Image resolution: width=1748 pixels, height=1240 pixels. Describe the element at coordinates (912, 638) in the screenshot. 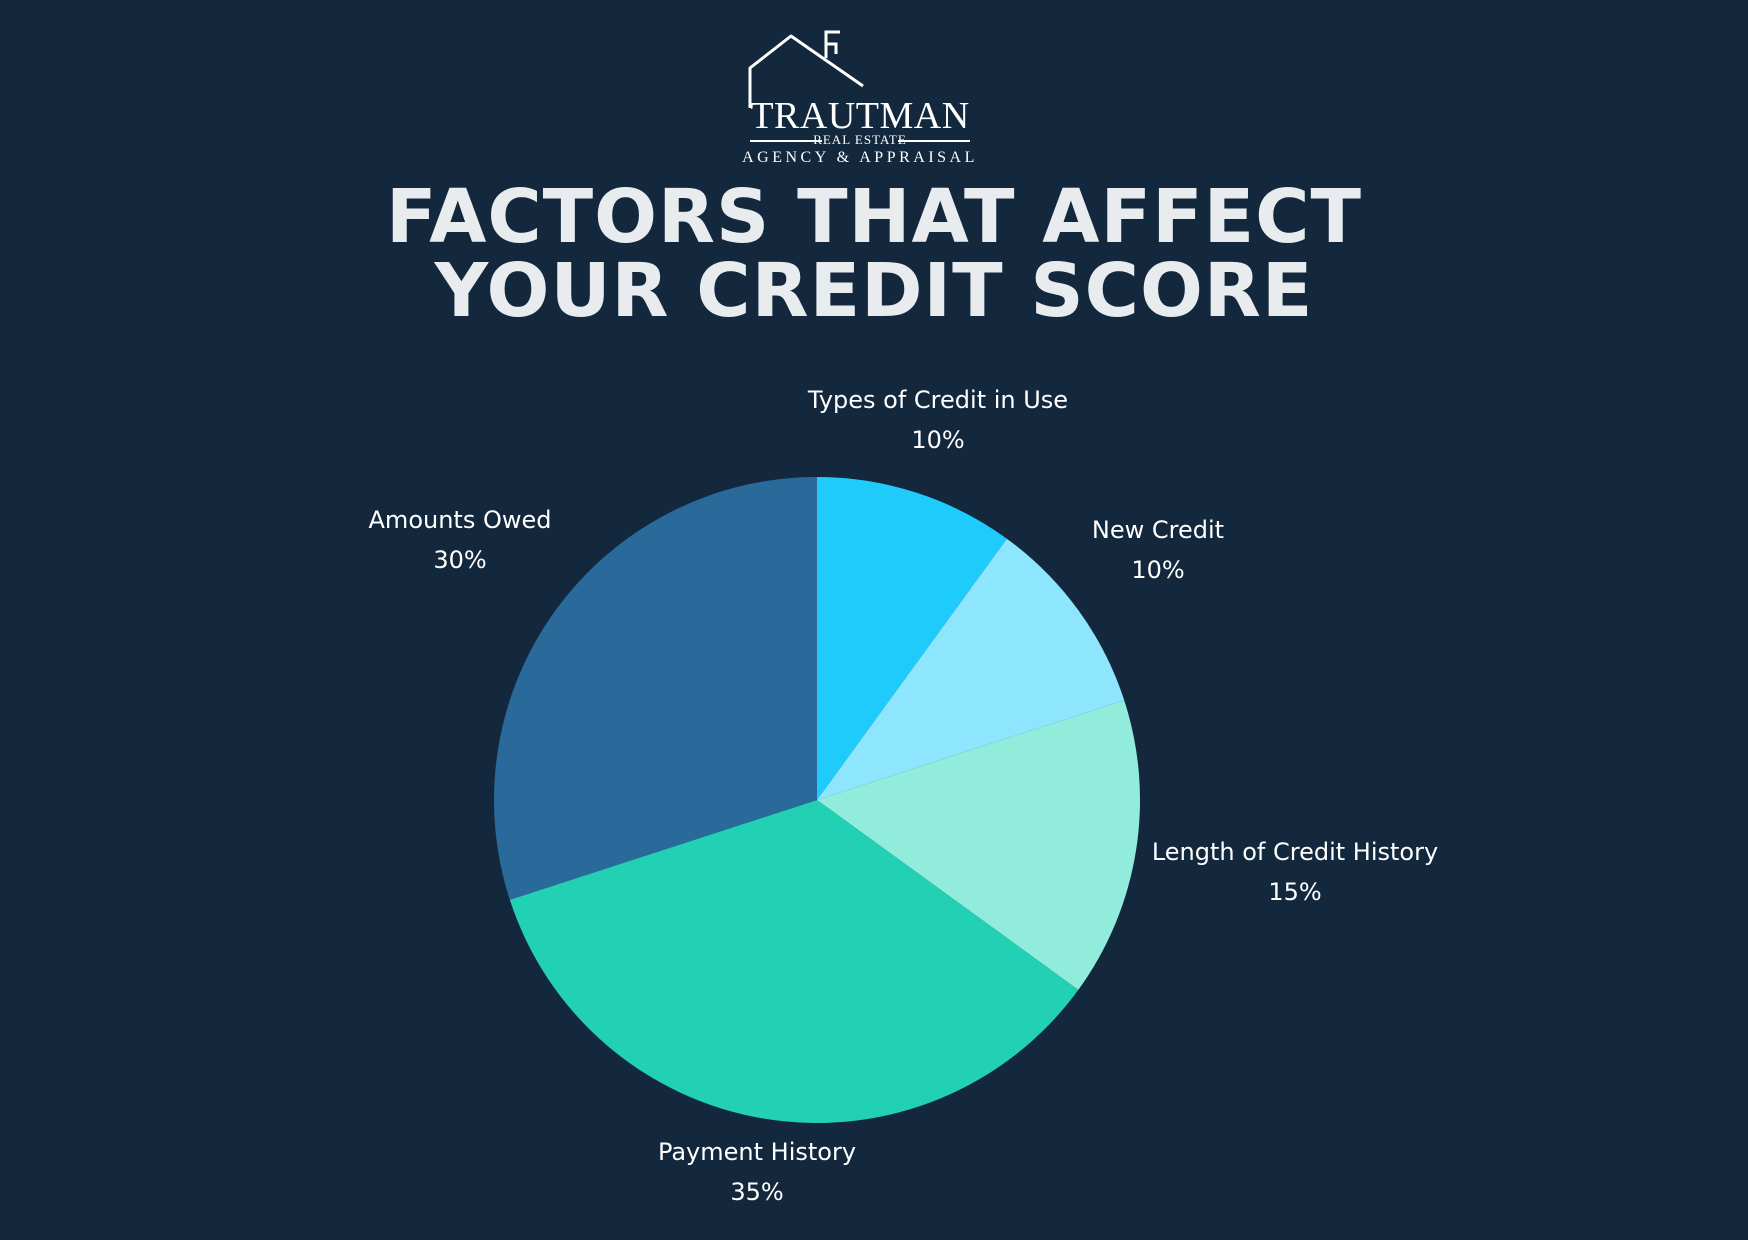

I see `pie-slice-types-of-credit-in-use` at that location.